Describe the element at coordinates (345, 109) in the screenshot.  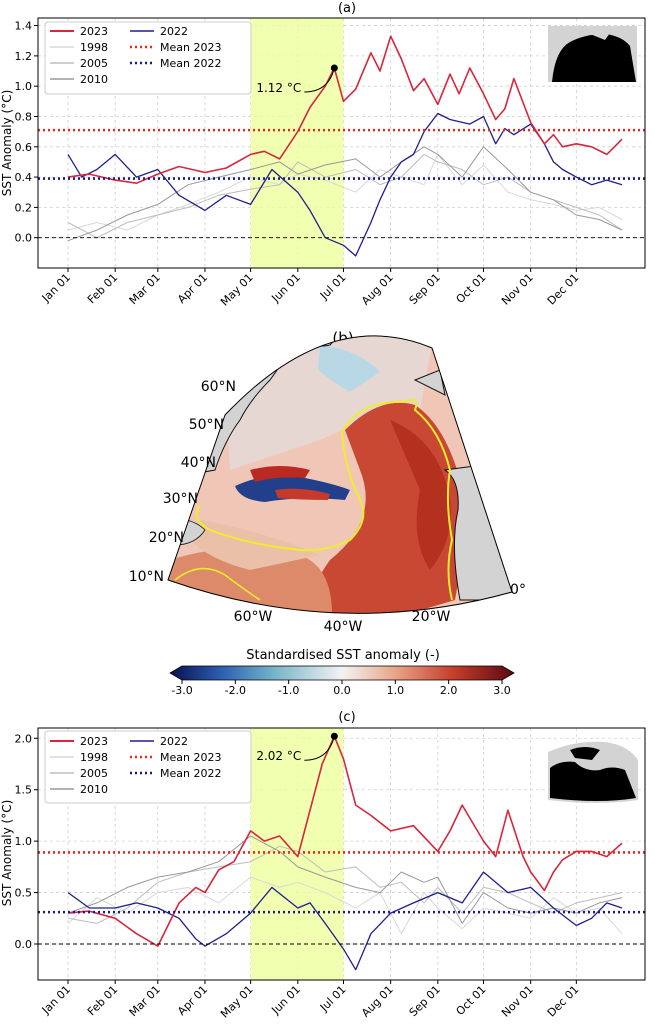
I see `series-line-2023` at that location.